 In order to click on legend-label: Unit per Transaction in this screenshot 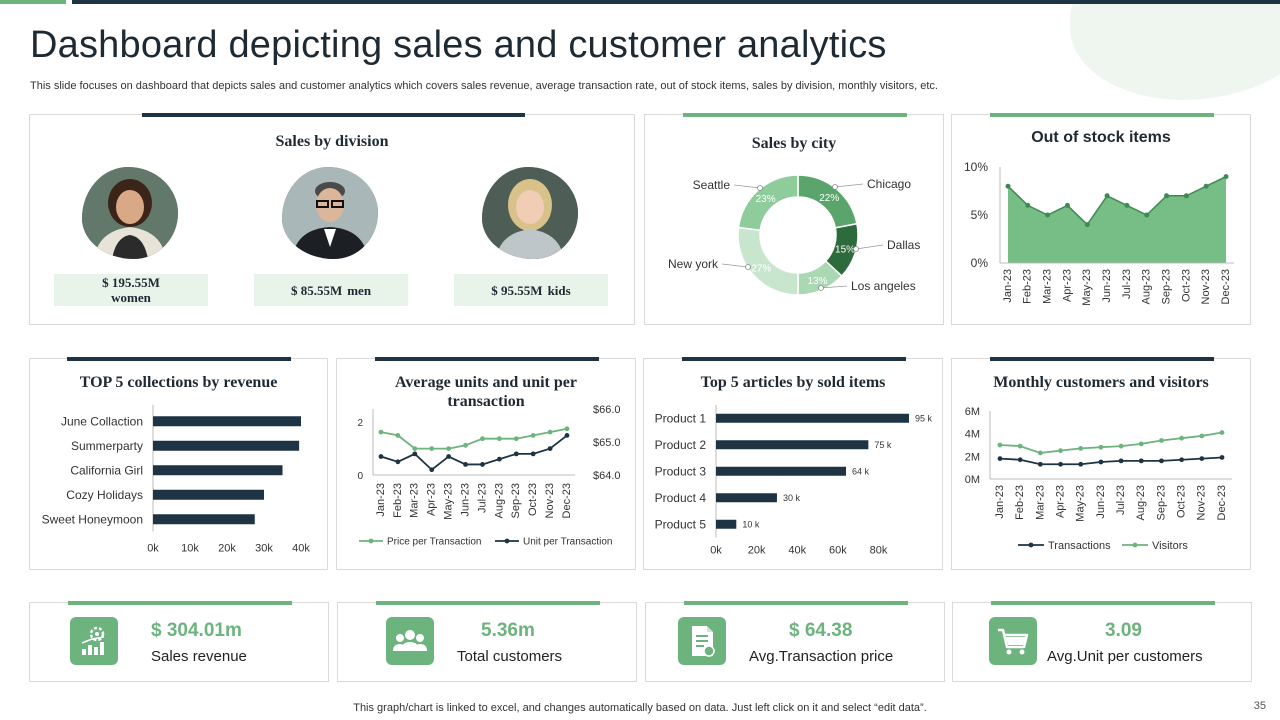, I will do `click(568, 542)`.